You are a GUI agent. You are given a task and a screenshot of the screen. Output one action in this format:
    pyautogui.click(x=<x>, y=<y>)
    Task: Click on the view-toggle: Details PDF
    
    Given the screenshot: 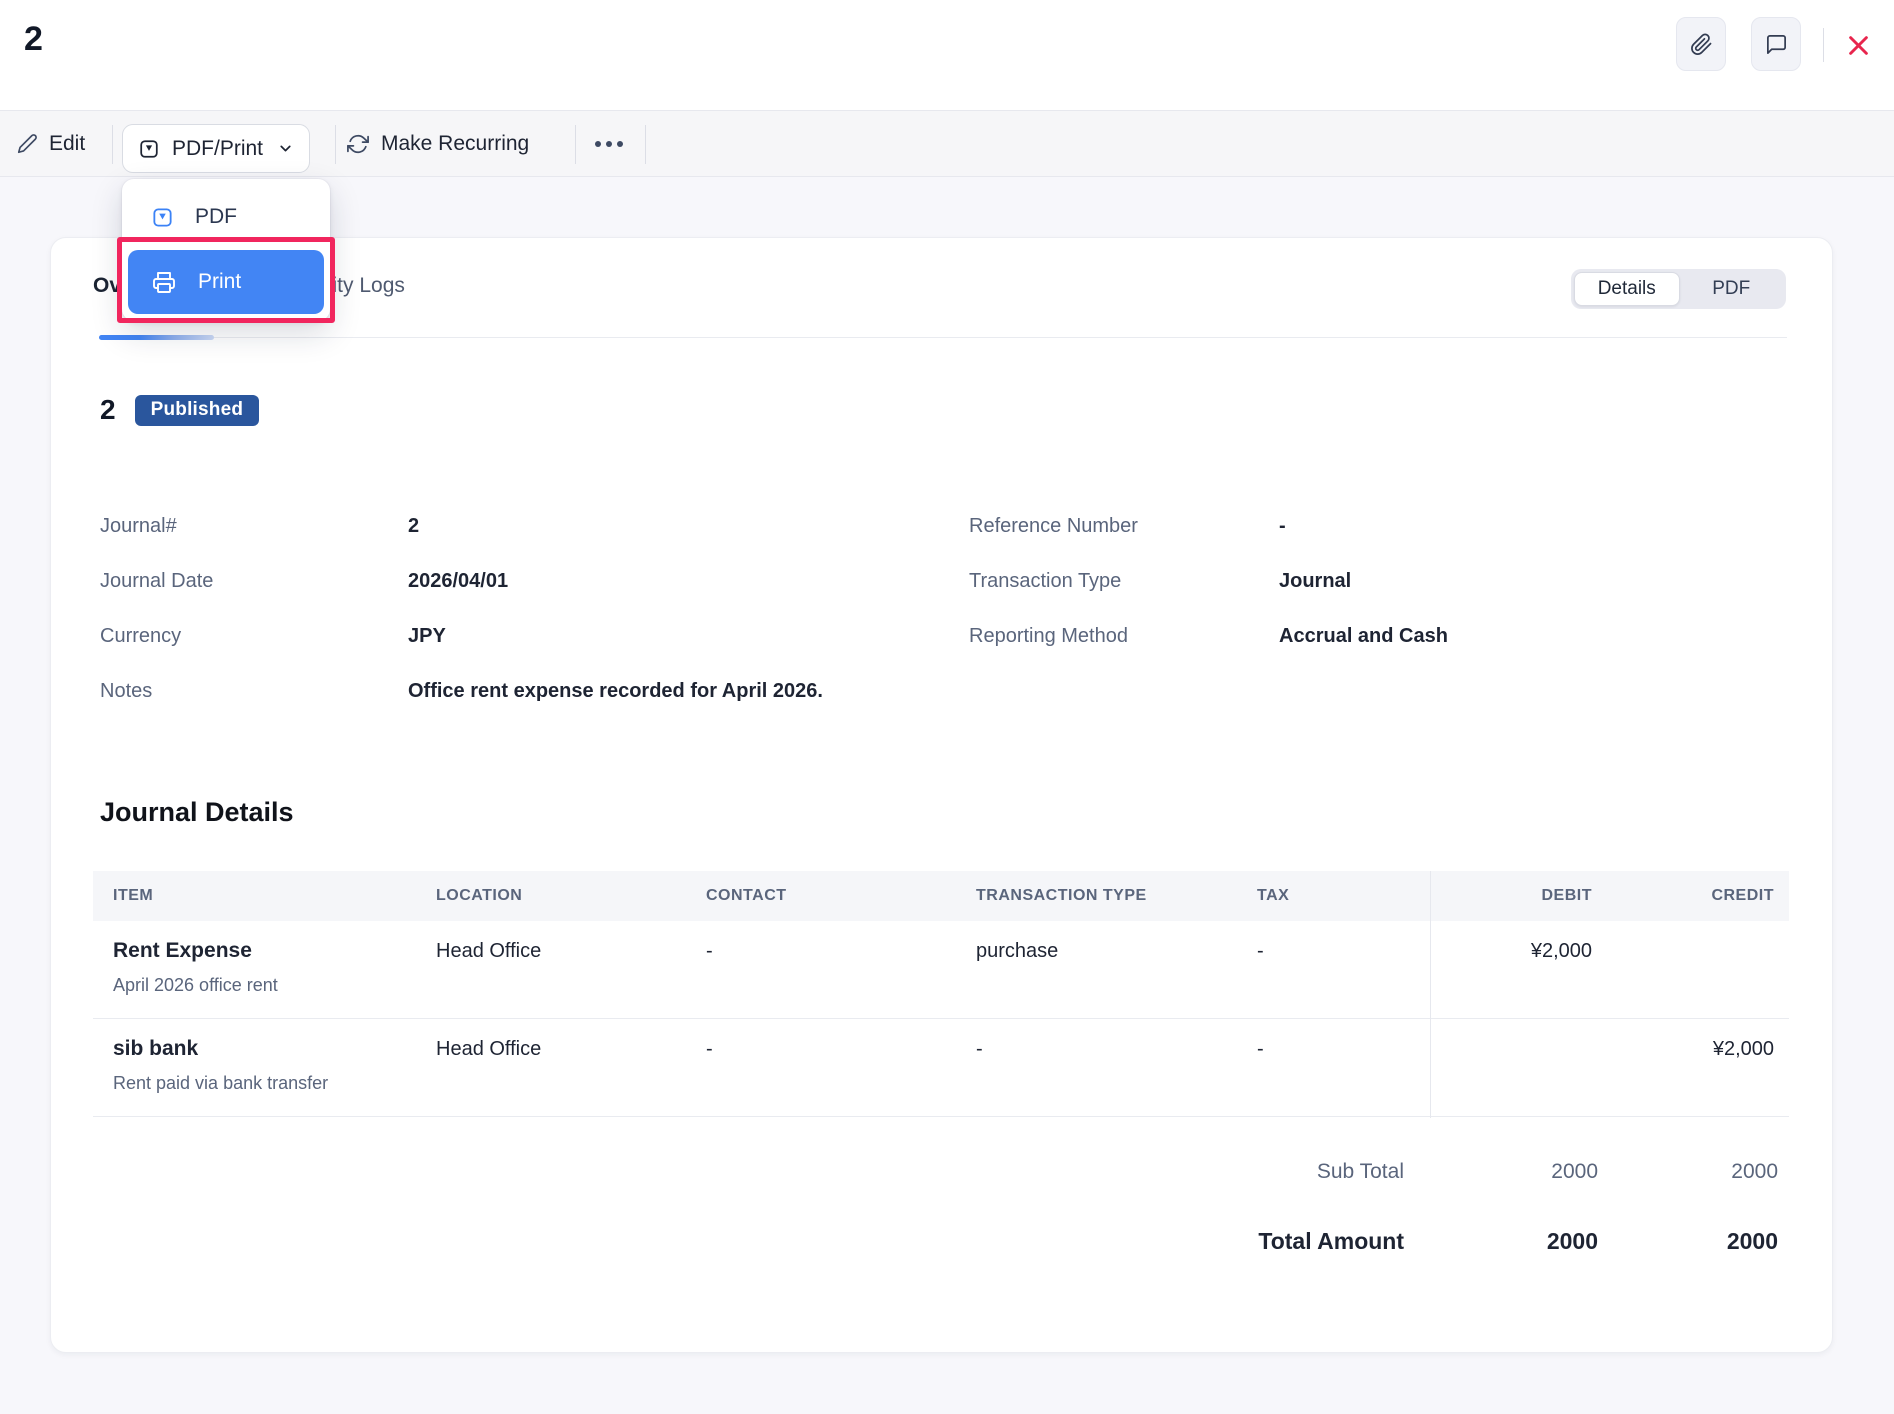 What is the action you would take?
    pyautogui.click(x=1678, y=289)
    